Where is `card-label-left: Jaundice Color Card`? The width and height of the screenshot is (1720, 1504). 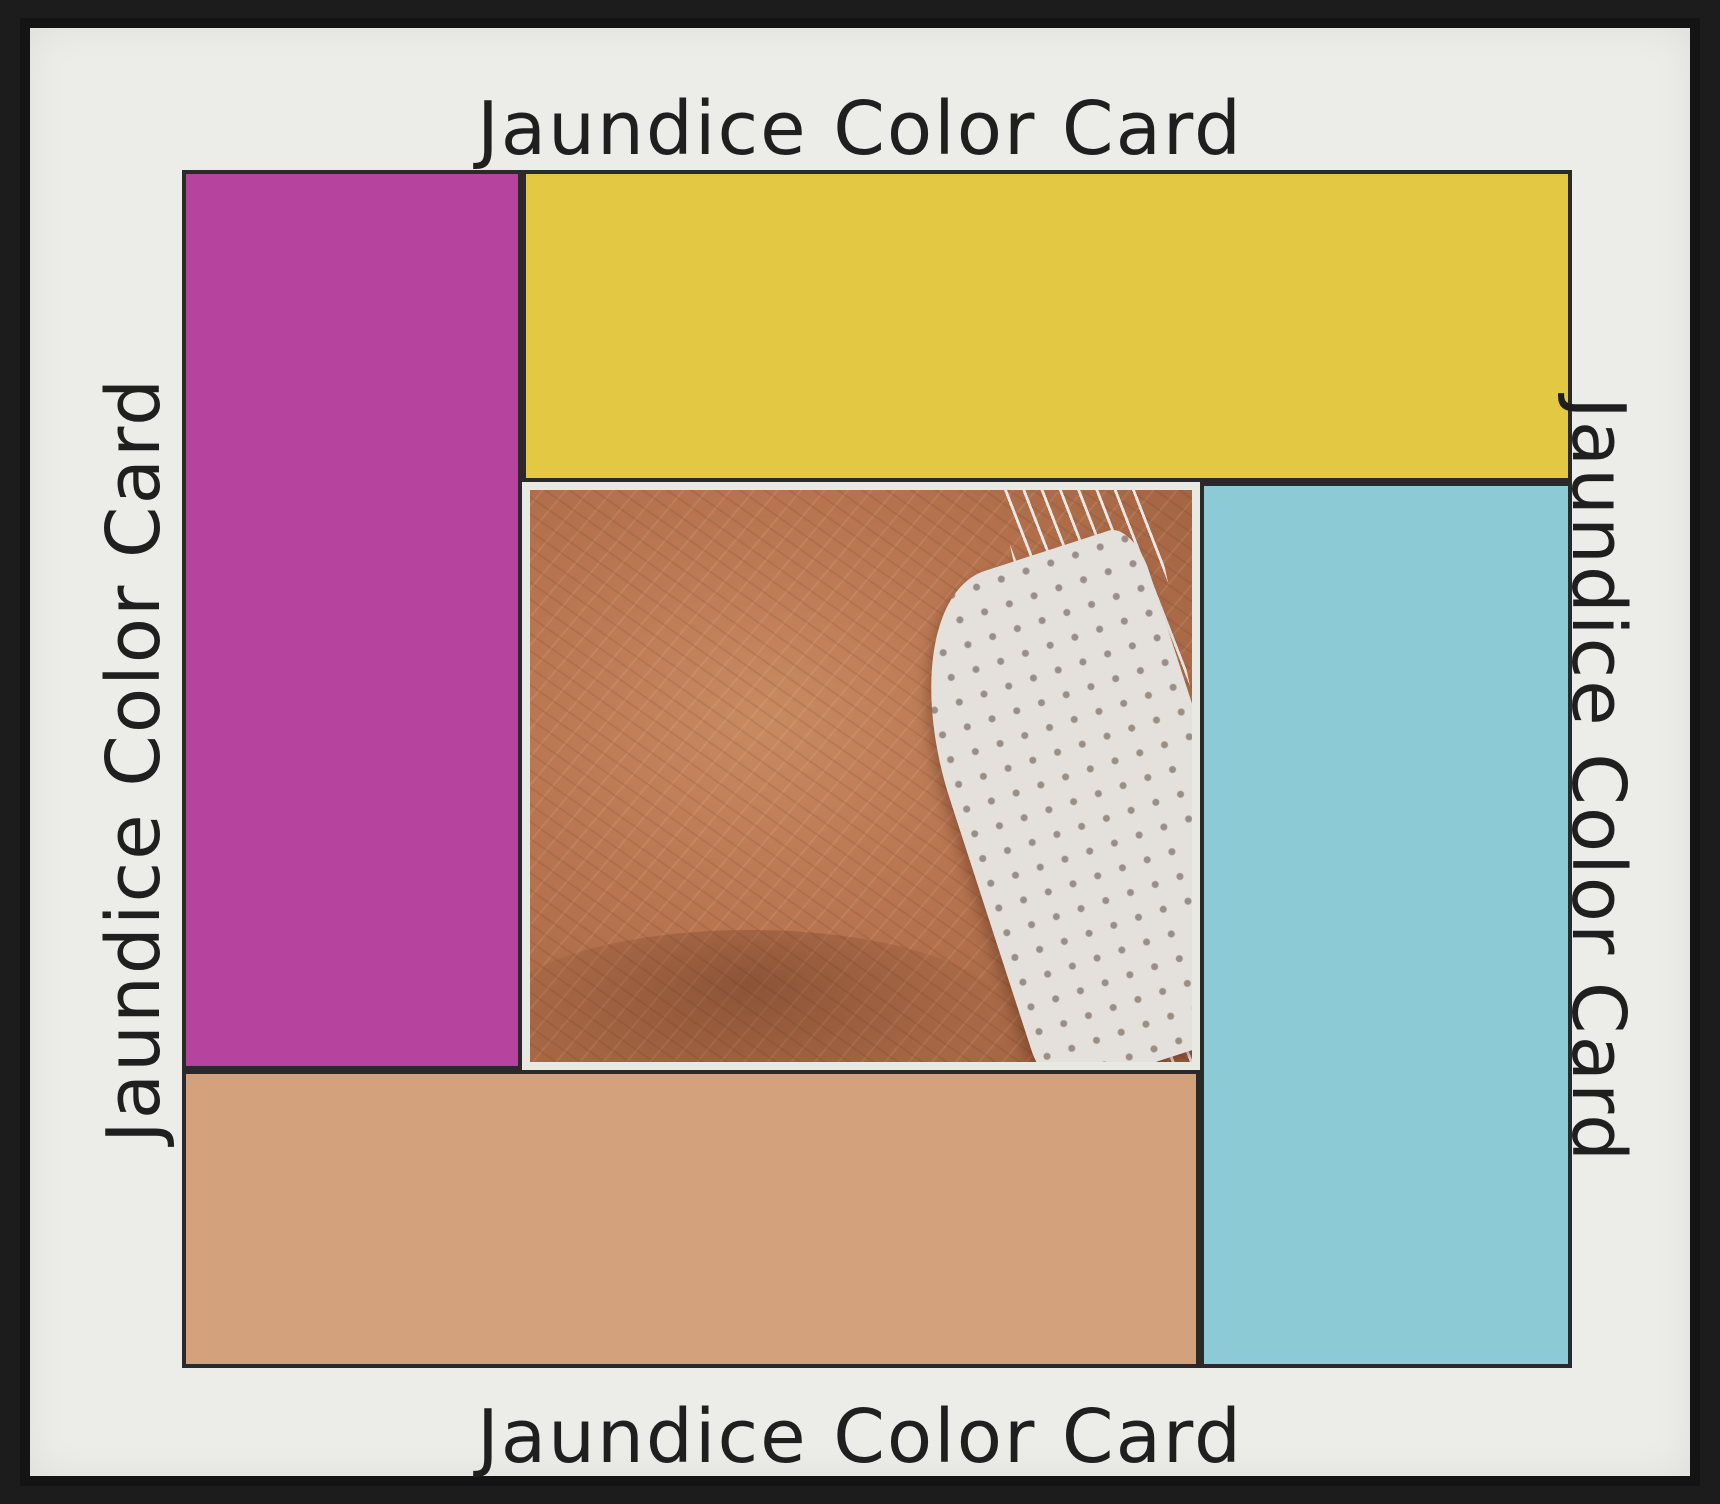 card-label-left: Jaundice Color Card is located at coordinates (134, 760).